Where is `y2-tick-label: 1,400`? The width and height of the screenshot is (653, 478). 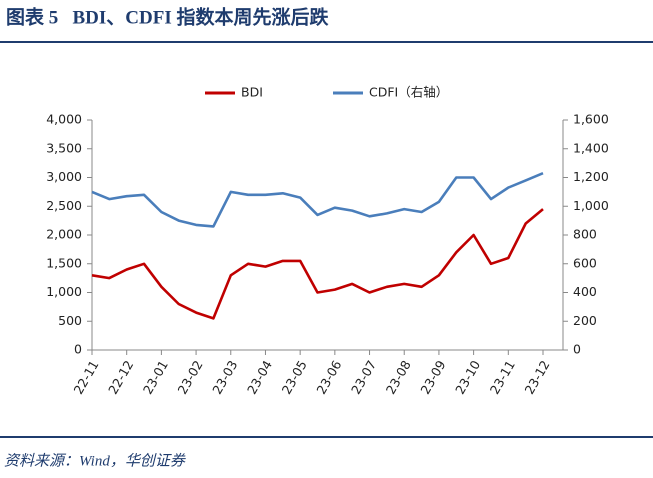
y2-tick-label: 1,400 is located at coordinates (591, 147).